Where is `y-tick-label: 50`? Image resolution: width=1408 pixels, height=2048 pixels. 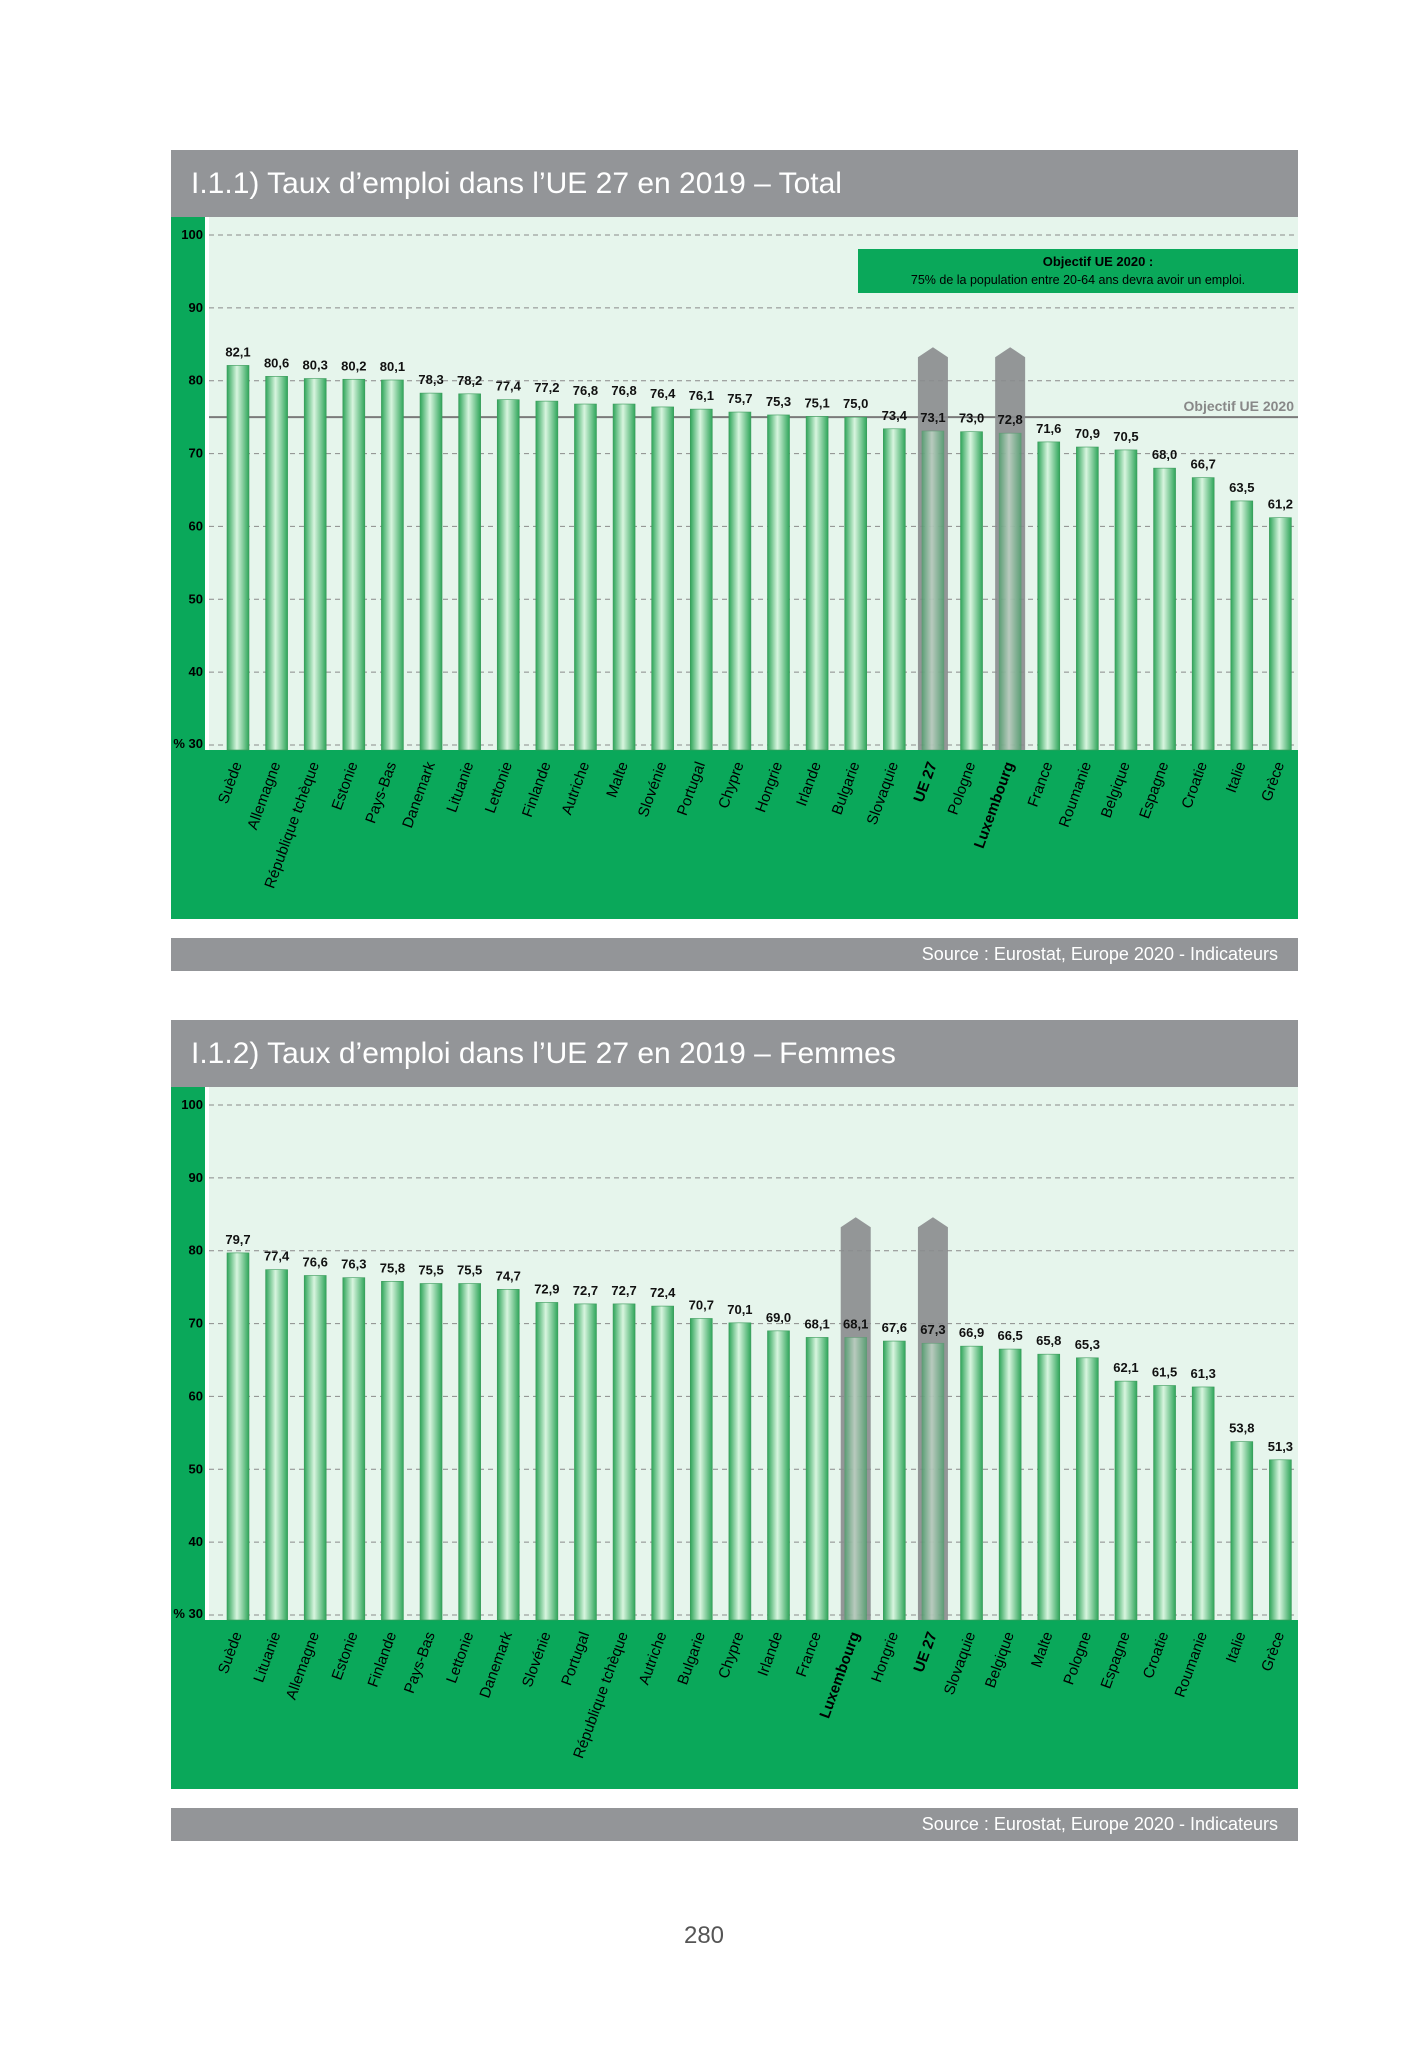 y-tick-label: 50 is located at coordinates (196, 598).